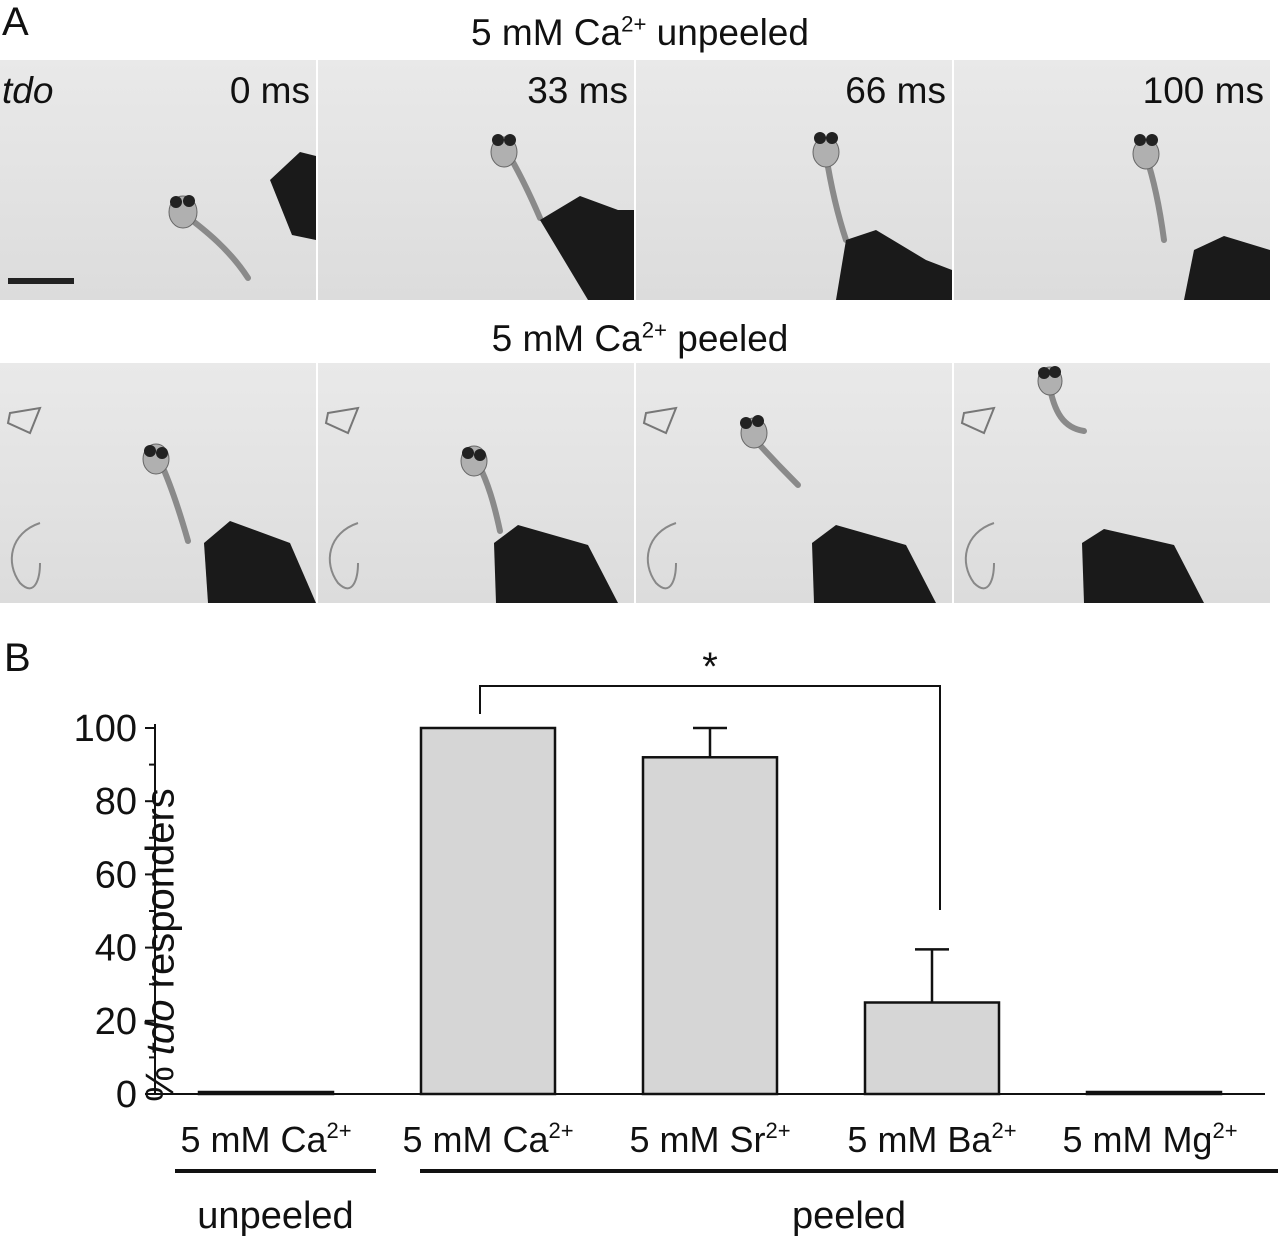 This screenshot has height=1237, width=1280. What do you see at coordinates (794, 180) in the screenshot?
I see `frame-unpeeled-3: 66 ms` at bounding box center [794, 180].